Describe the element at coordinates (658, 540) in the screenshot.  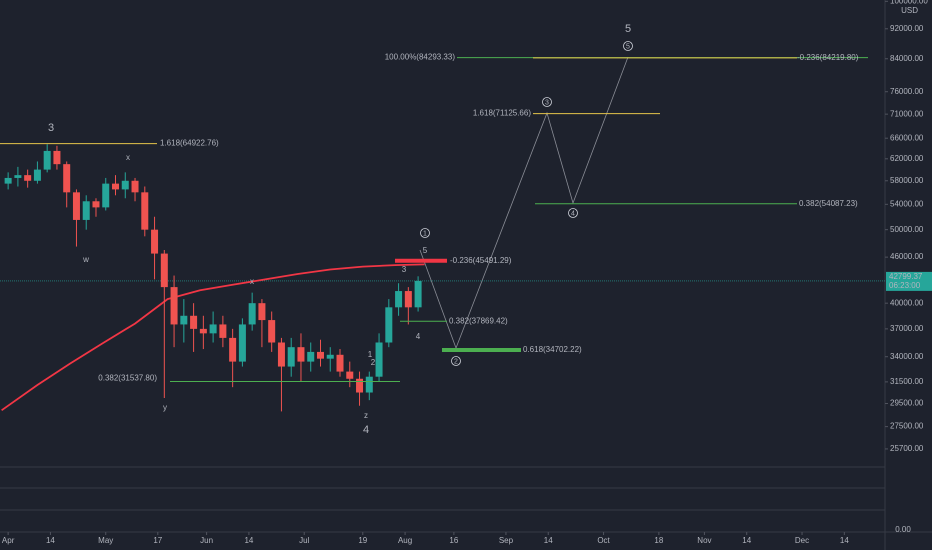
I see `x-tick-label: 18` at that location.